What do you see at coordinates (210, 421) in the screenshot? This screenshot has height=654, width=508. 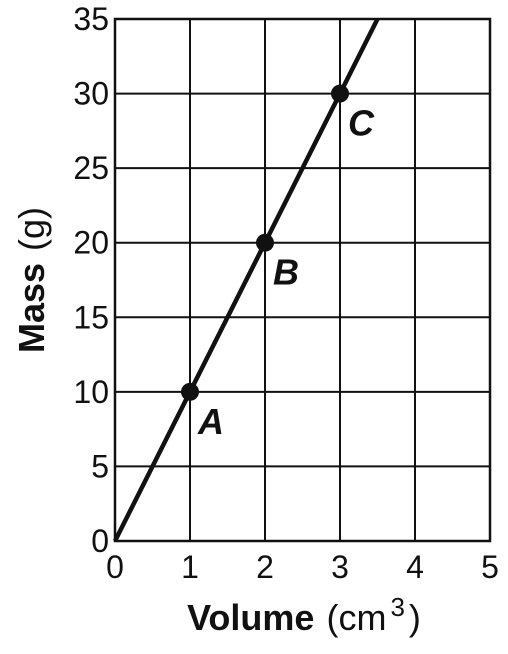 I see `point-label-a: A` at bounding box center [210, 421].